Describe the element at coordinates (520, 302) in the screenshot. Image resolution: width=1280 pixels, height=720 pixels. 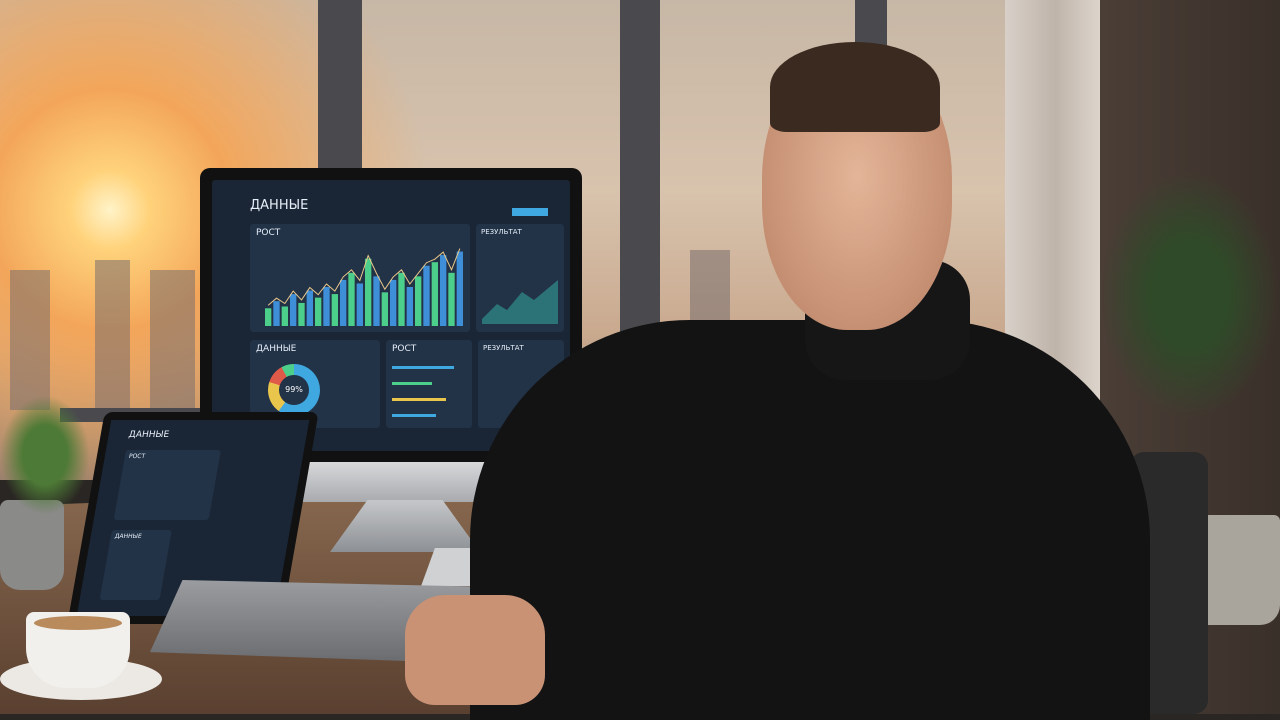
I see `area-chart` at that location.